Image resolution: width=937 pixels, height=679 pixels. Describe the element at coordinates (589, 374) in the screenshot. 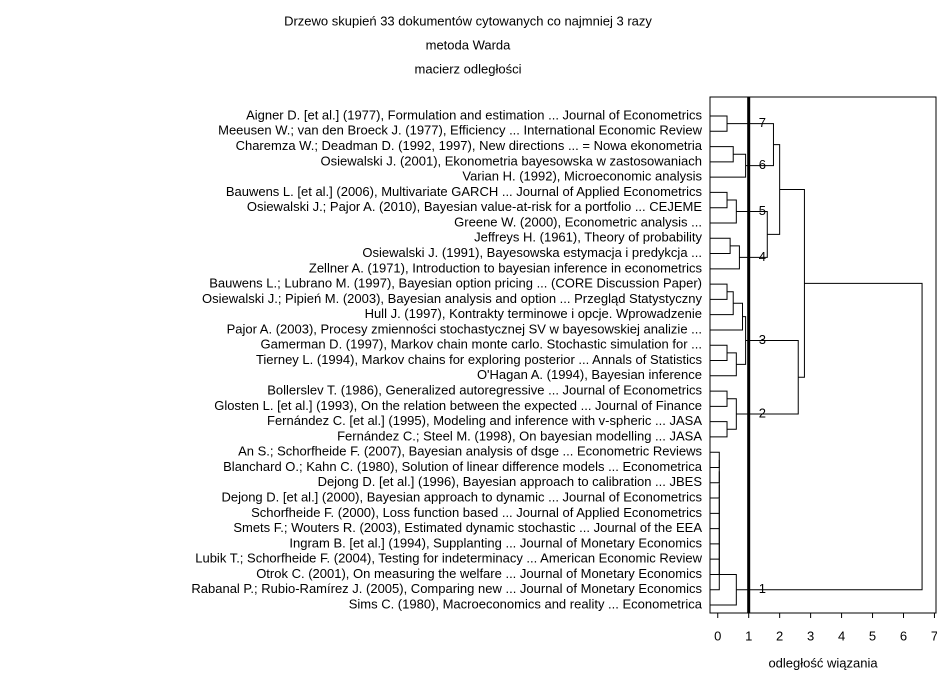

I see `leaf-label: O'Hagan A. (1994), Bayesian inference` at that location.